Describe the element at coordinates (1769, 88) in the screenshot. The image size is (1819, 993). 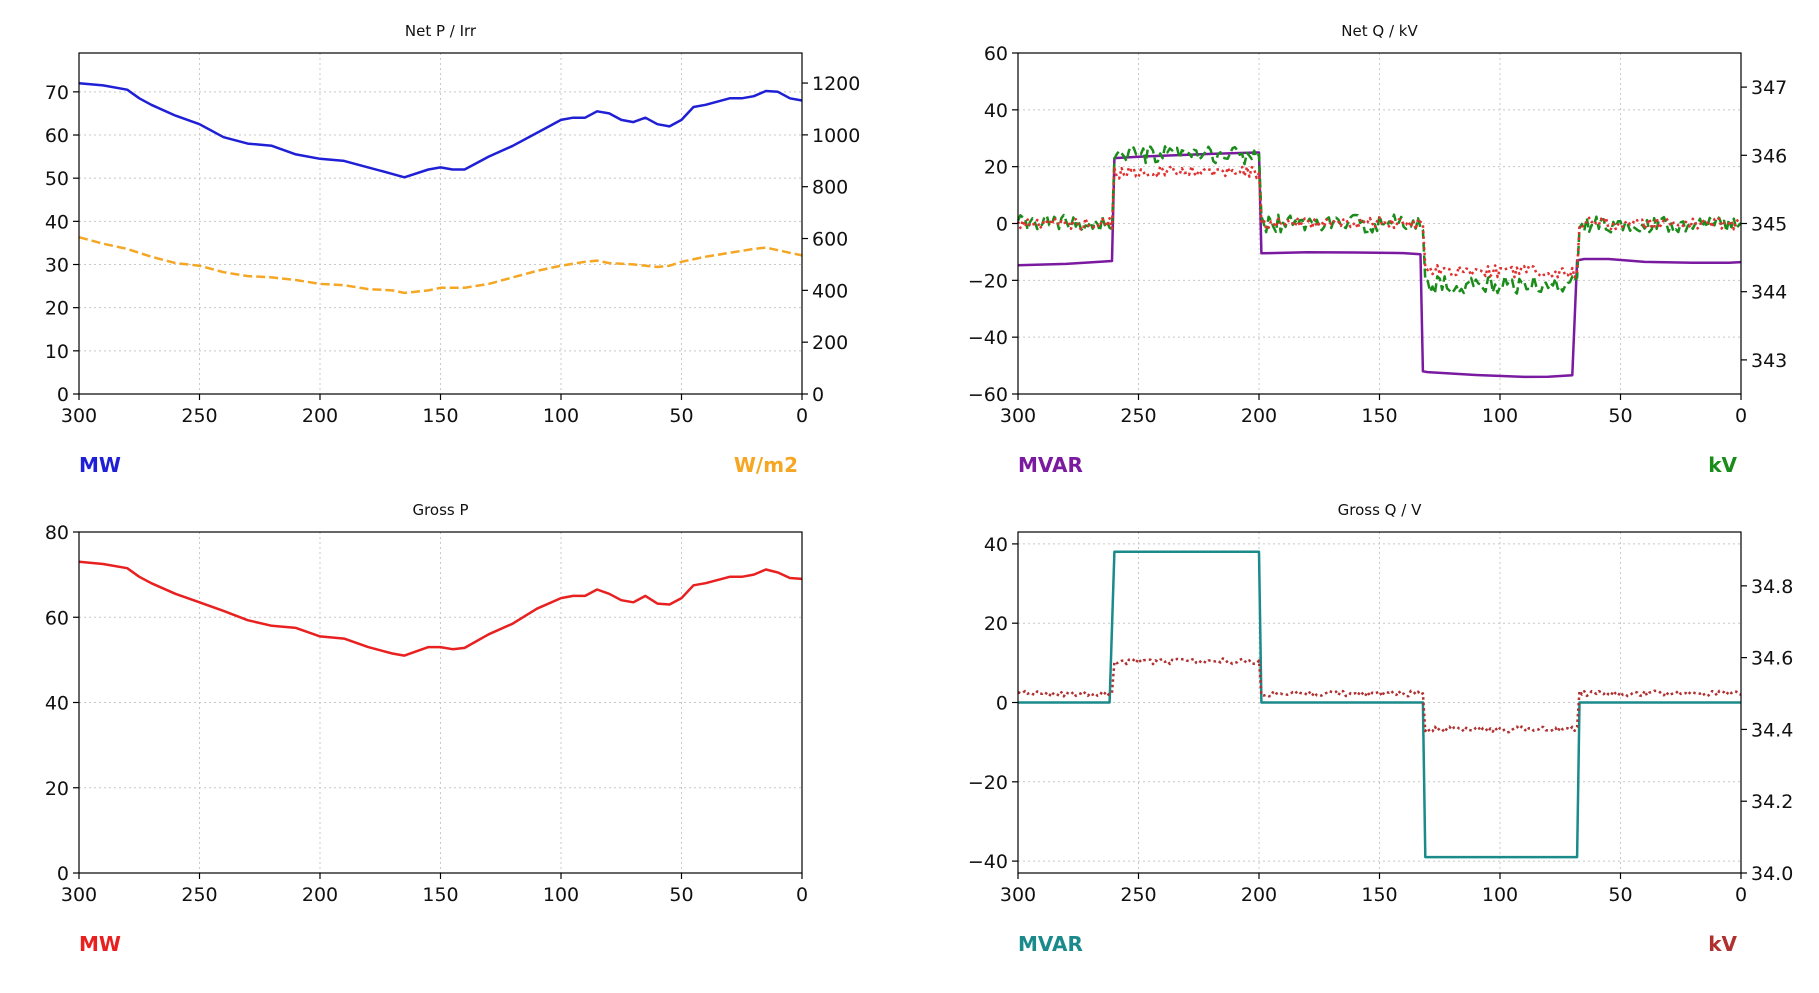
I see `y2-tick-label: 347` at that location.